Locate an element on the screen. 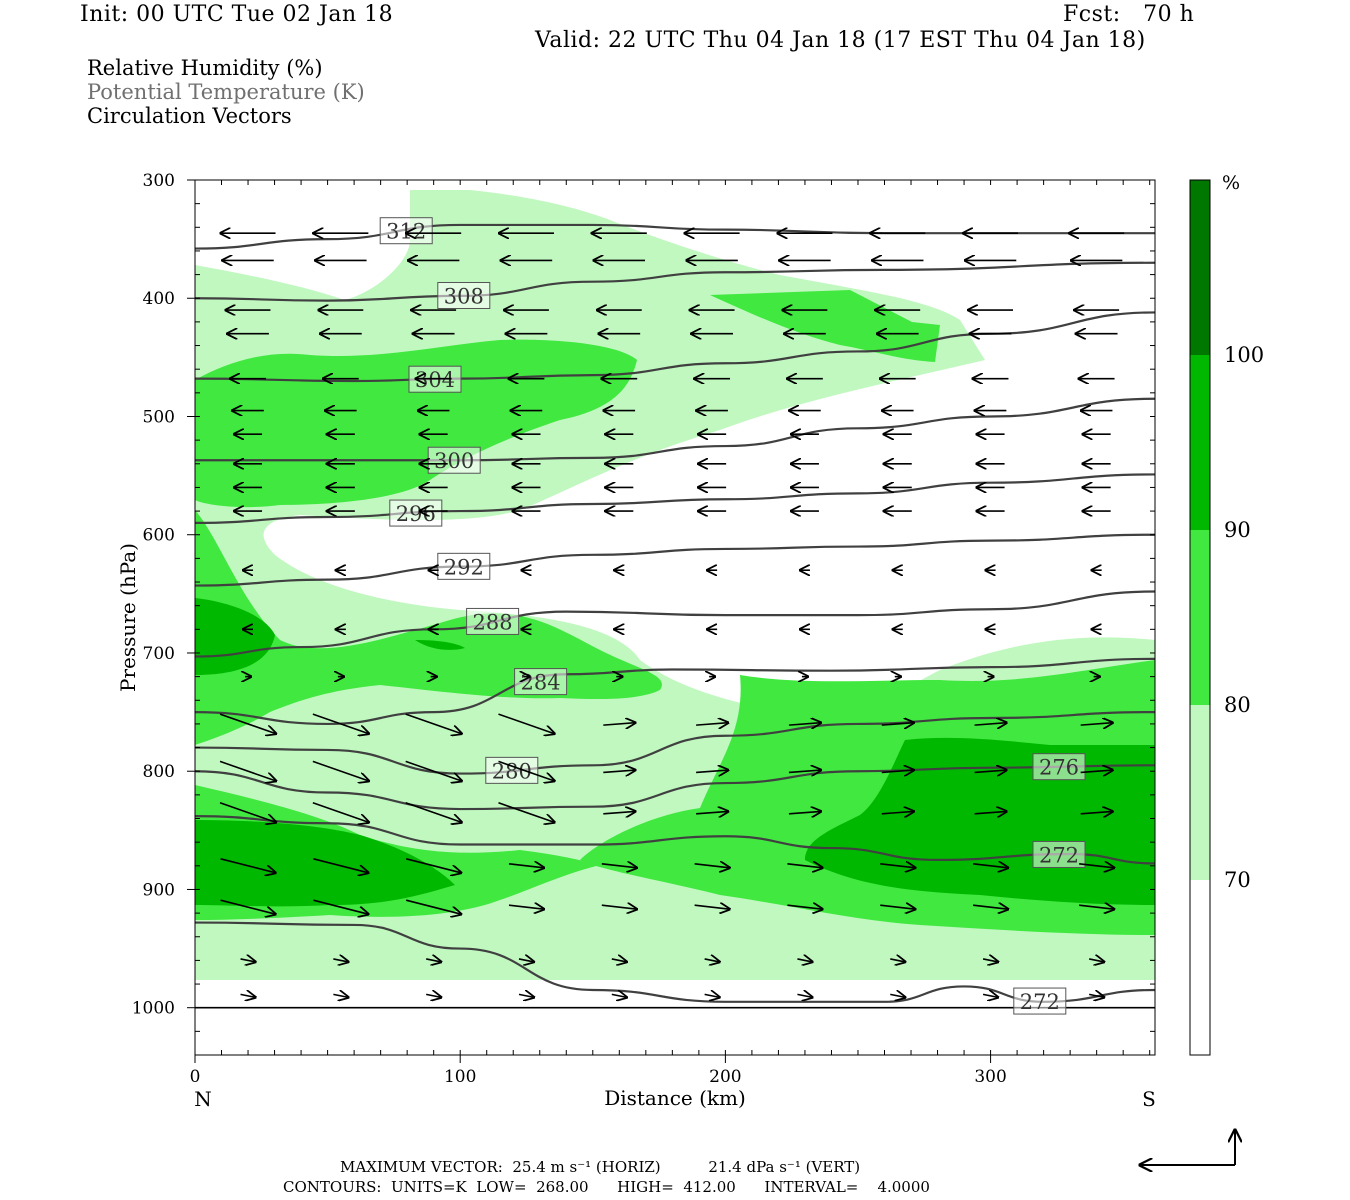 This screenshot has height=1200, width=1350. legend-theta: Potential Temperature (K) is located at coordinates (226, 92).